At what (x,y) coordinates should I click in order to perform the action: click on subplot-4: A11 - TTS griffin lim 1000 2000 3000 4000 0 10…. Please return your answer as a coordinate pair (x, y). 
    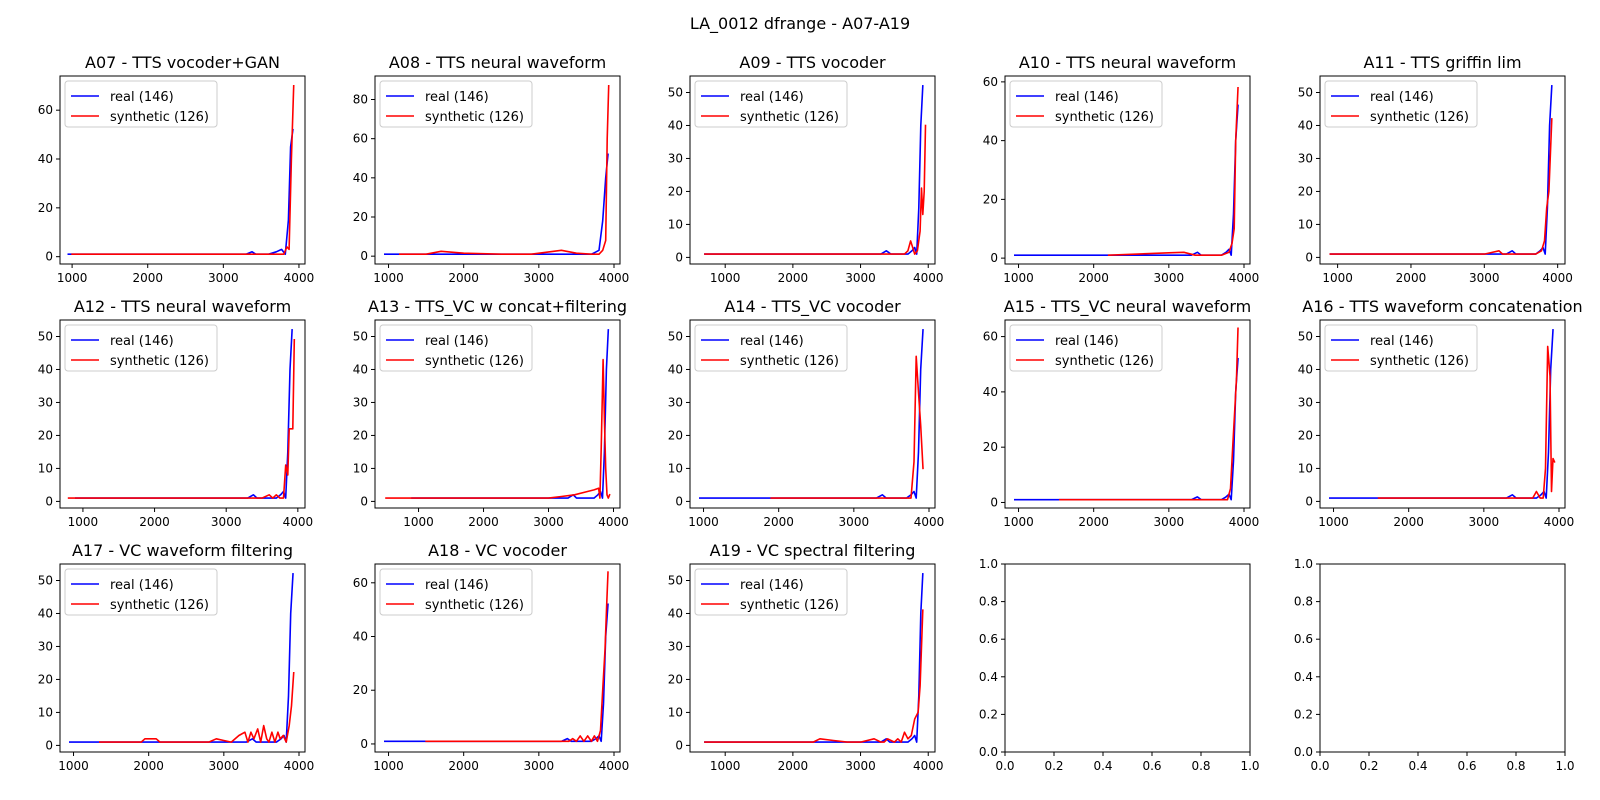
    Looking at the image, I should click on (1435, 169).